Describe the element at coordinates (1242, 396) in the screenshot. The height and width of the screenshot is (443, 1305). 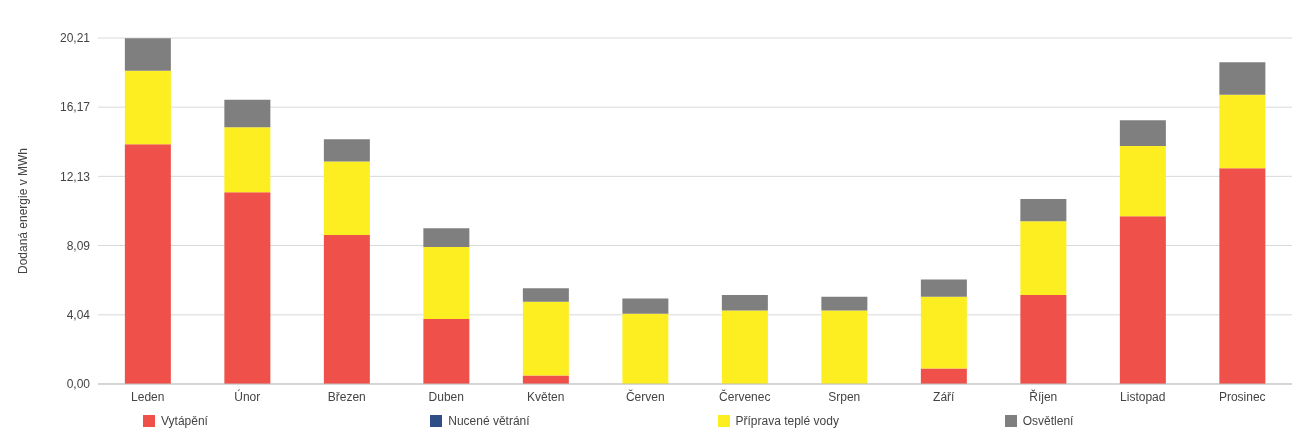
I see `x-tick-label: Prosinec` at that location.